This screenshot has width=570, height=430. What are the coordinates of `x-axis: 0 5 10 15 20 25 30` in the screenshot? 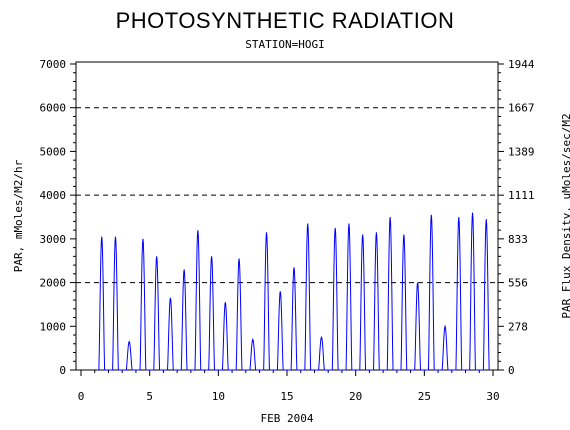 It's located at (289, 386).